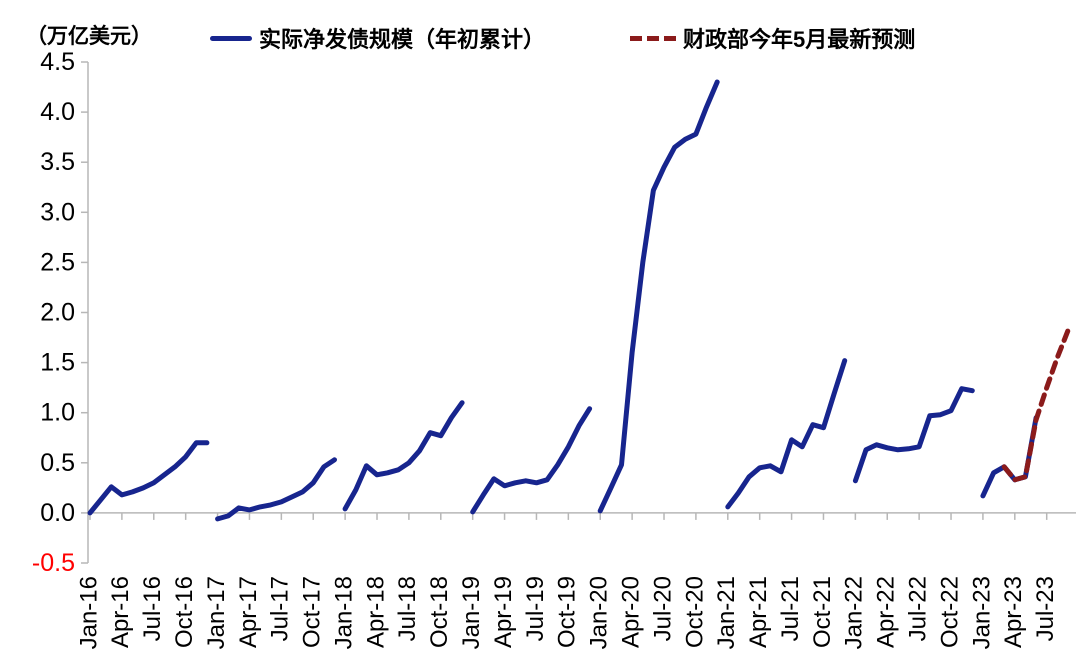 The height and width of the screenshot is (671, 1080). Describe the element at coordinates (57, 112) in the screenshot. I see `y-axis-tick-label: 4.0` at that location.